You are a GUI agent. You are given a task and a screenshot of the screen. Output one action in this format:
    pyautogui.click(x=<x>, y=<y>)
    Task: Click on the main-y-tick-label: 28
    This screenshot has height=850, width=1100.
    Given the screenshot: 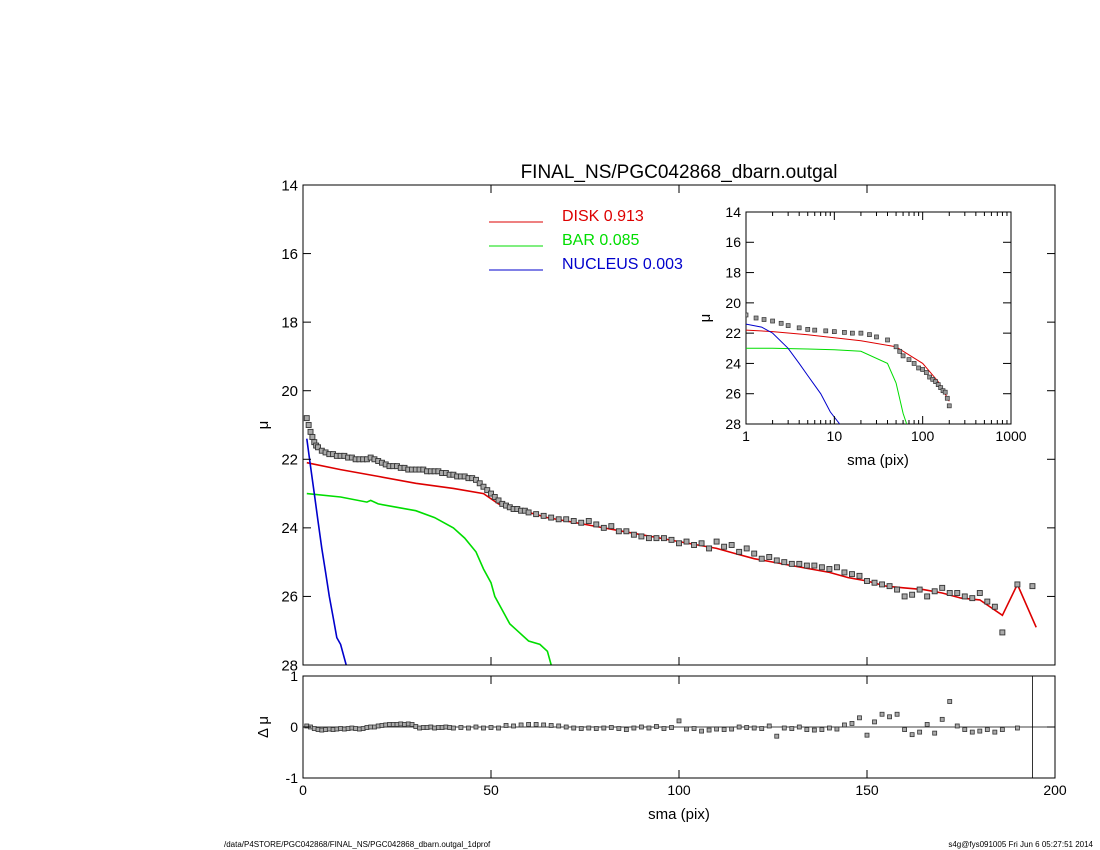 What is the action you would take?
    pyautogui.click(x=289, y=665)
    